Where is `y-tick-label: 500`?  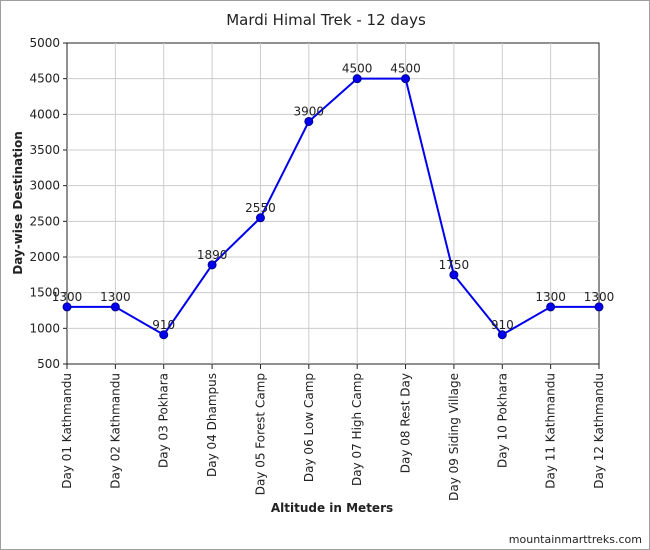
y-tick-label: 500 is located at coordinates (48, 364).